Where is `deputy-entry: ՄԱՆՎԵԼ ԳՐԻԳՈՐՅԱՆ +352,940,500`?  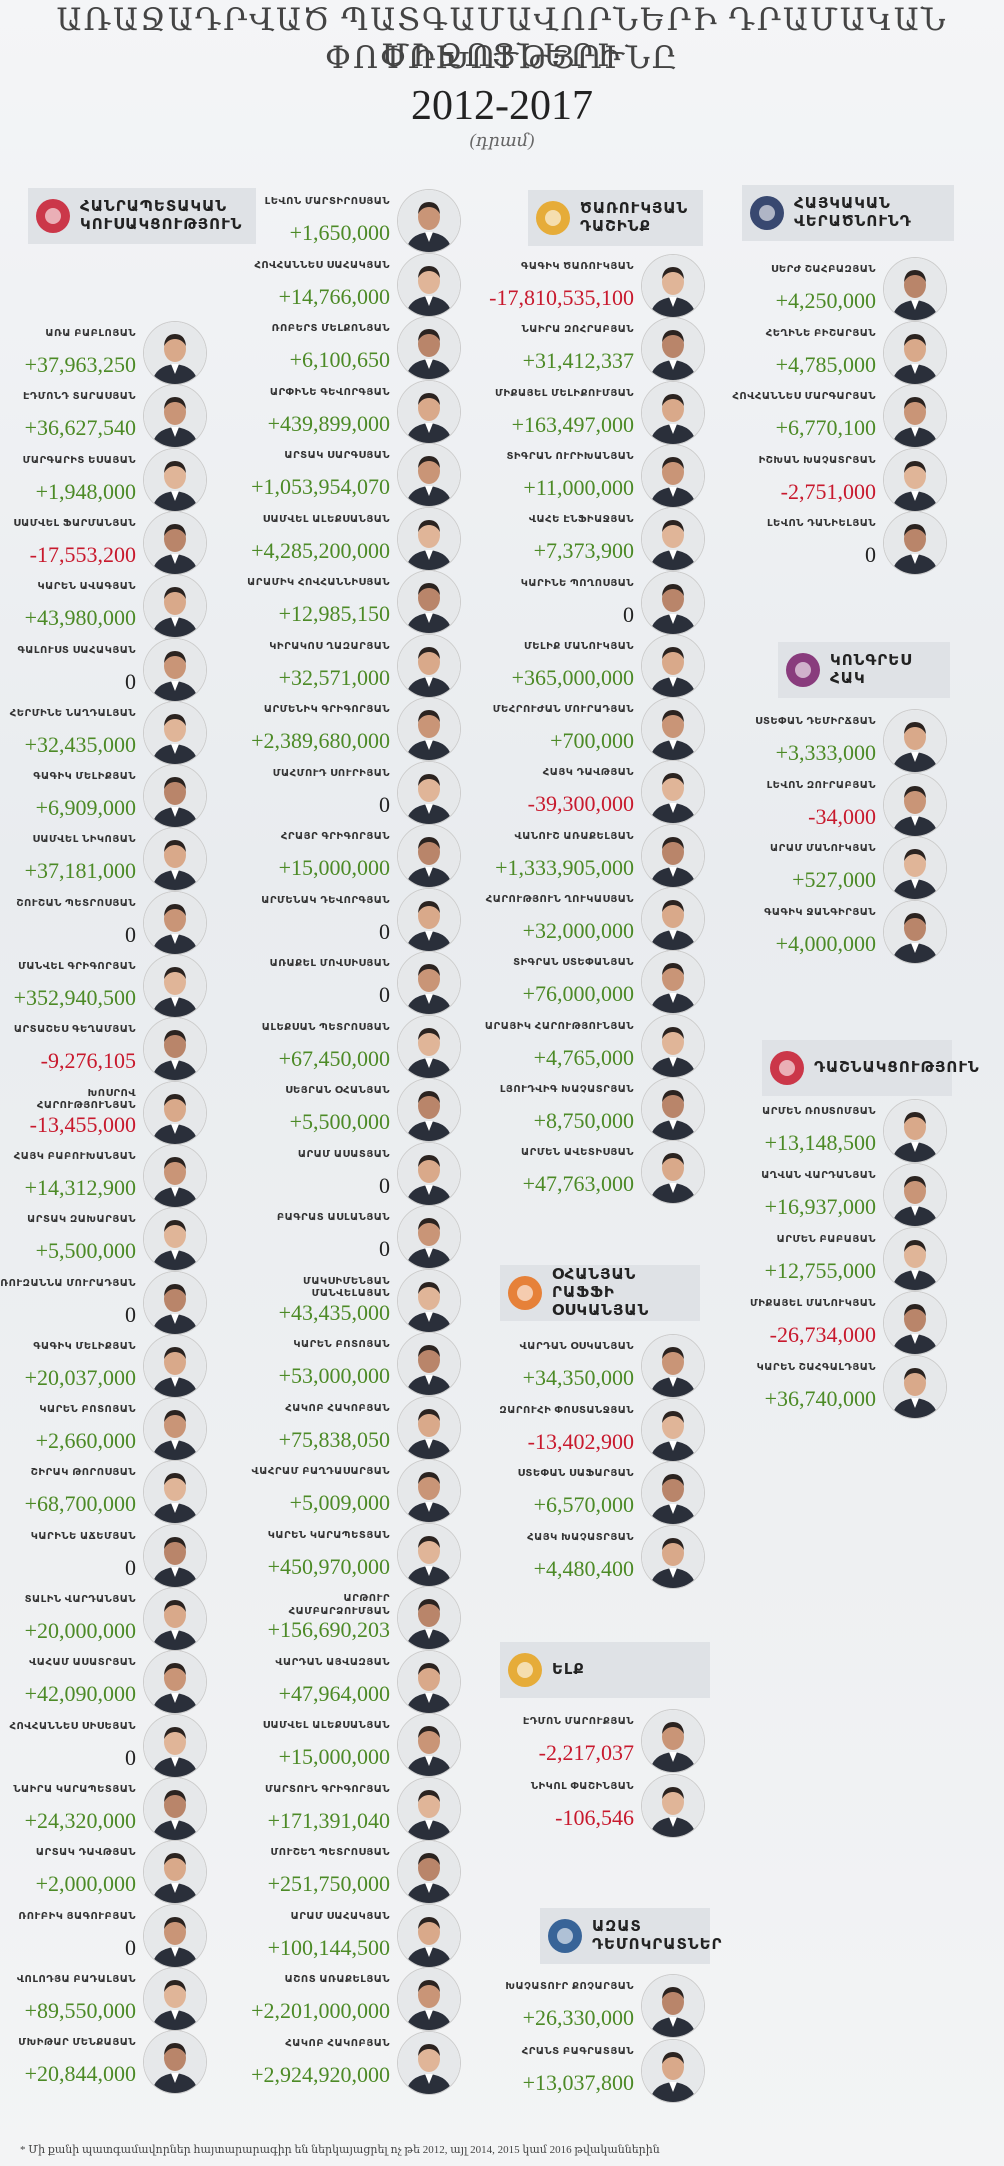 deputy-entry: ՄԱՆՎԵԼ ԳՐԻԳՈՐՅԱՆ +352,940,500 is located at coordinates (103, 987).